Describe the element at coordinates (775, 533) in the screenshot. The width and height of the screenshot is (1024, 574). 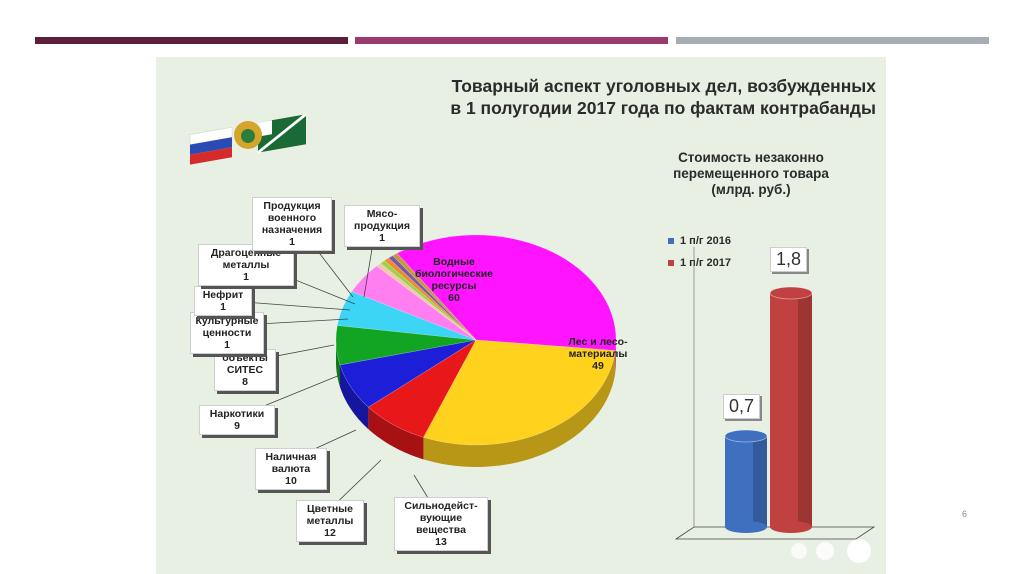
I see `bar-chart-floor` at that location.